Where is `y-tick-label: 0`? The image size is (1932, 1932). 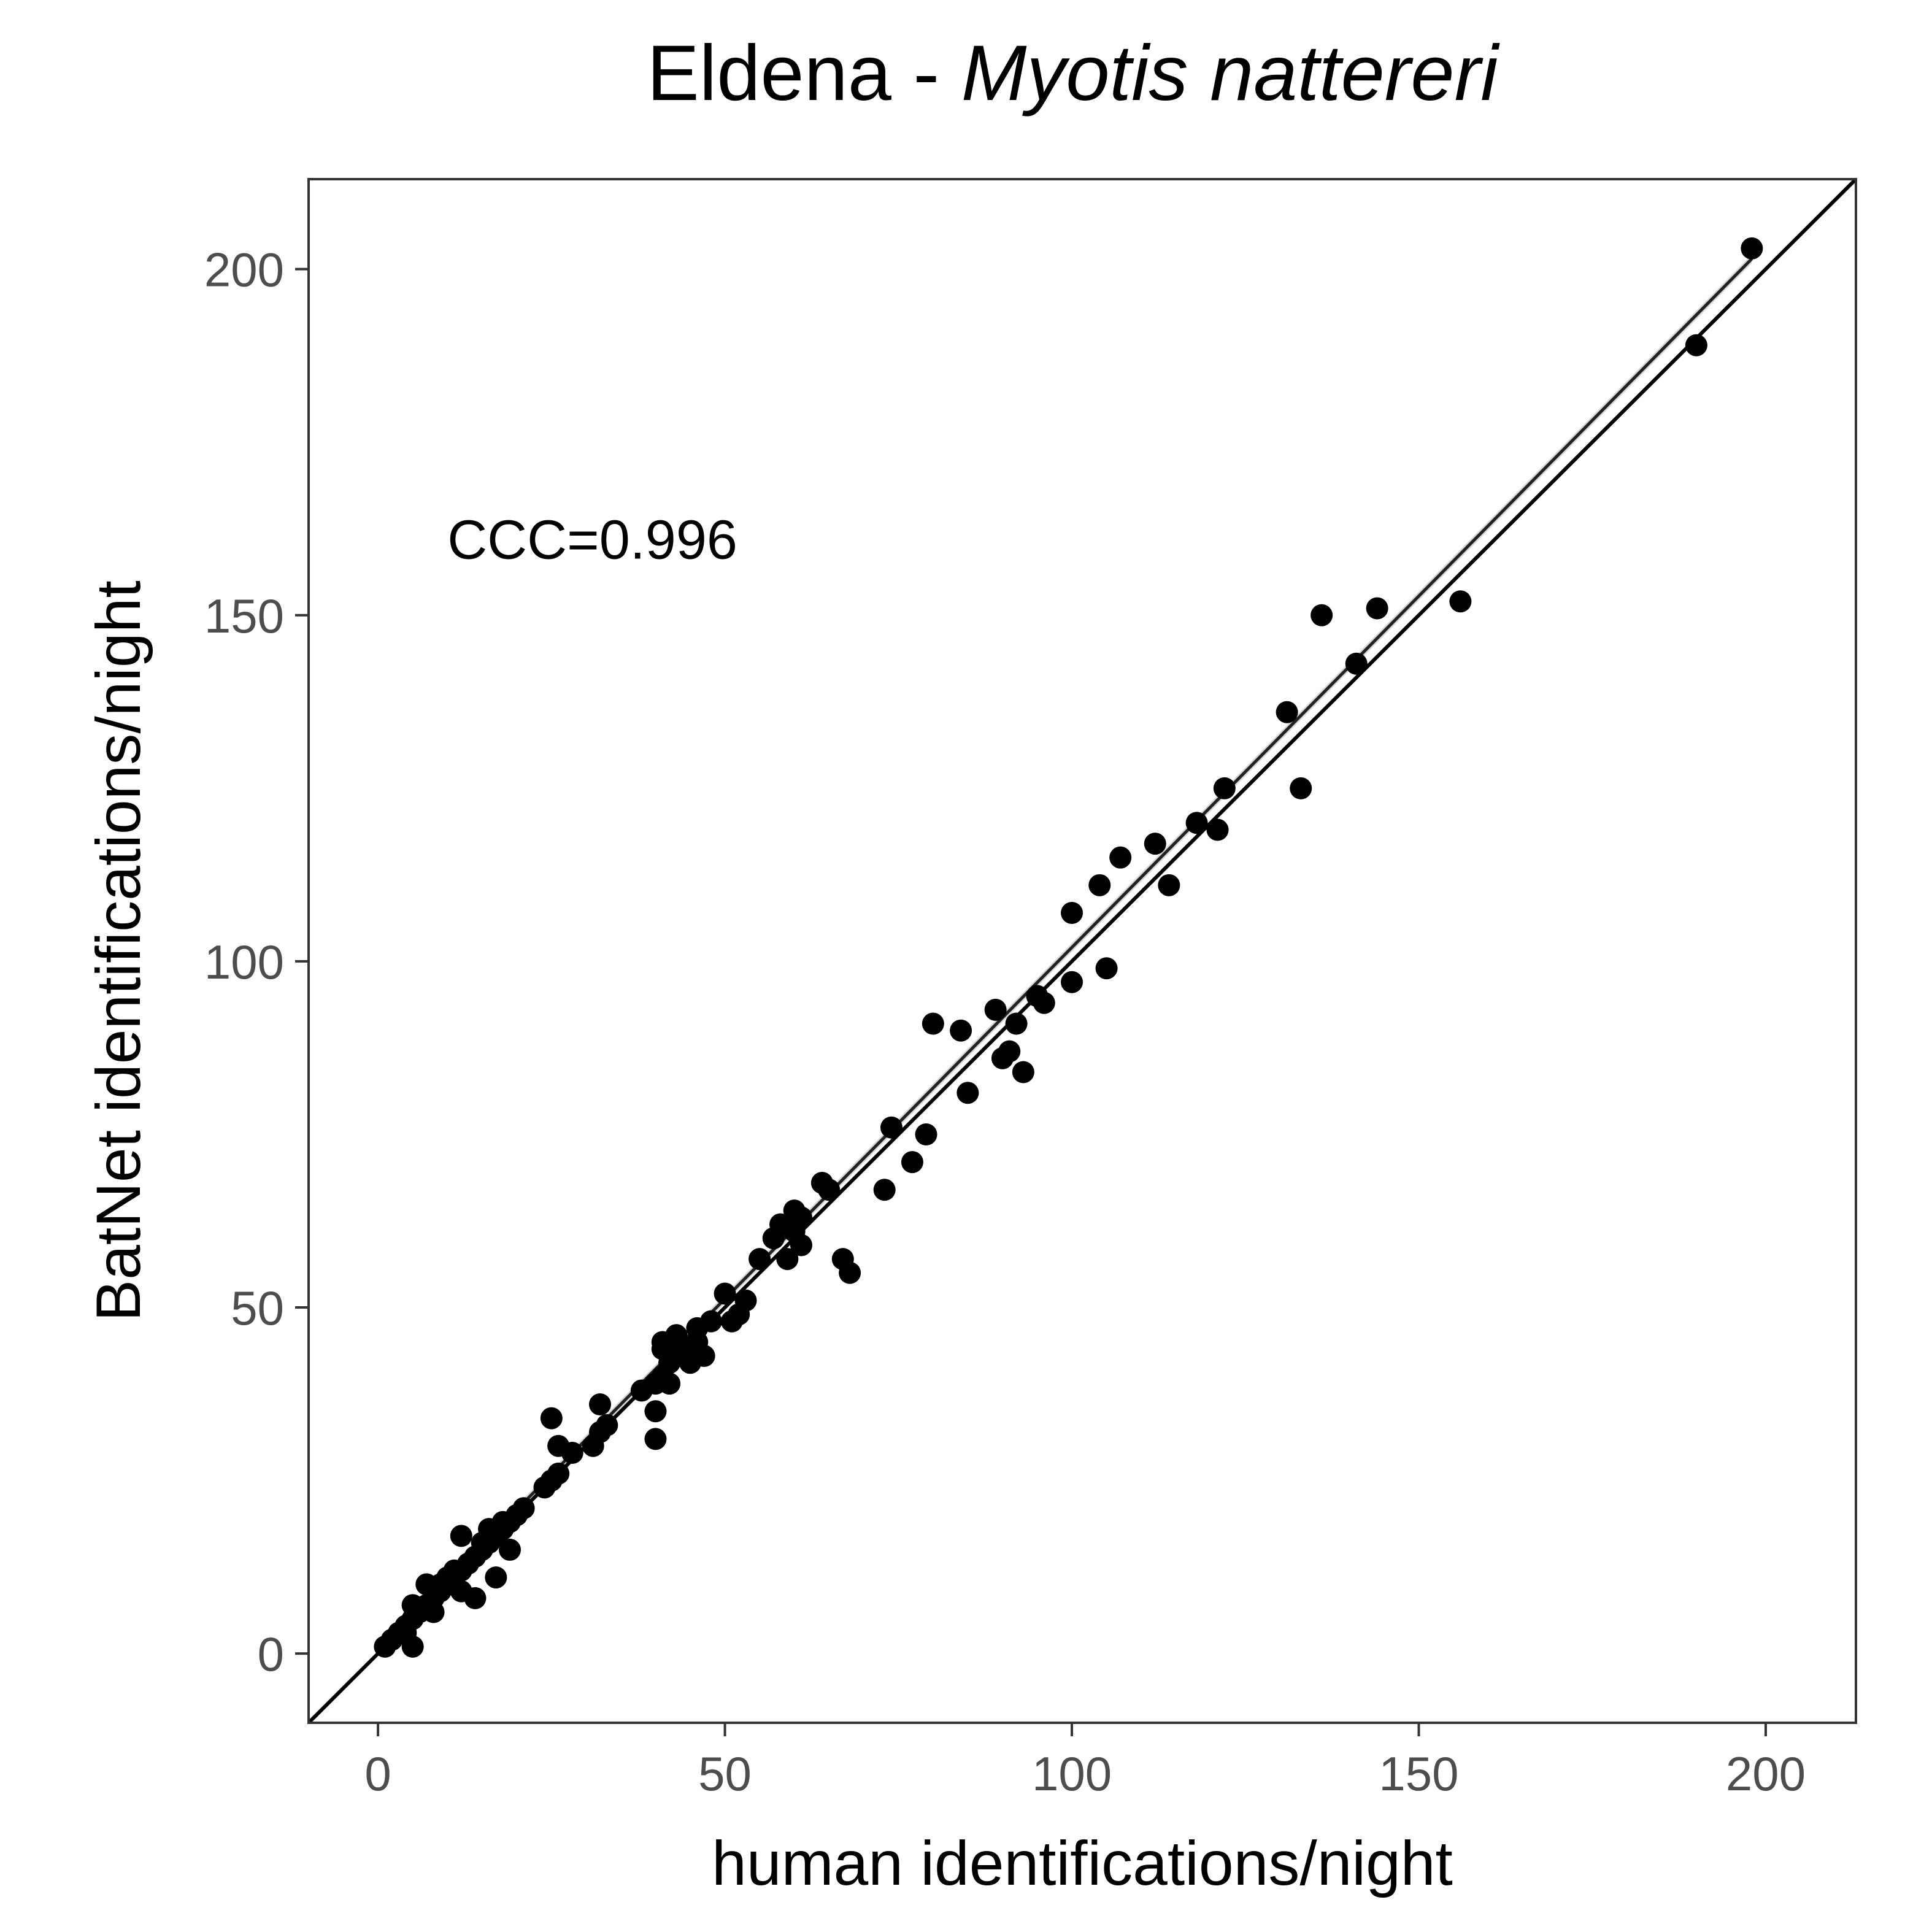 y-tick-label: 0 is located at coordinates (271, 1654).